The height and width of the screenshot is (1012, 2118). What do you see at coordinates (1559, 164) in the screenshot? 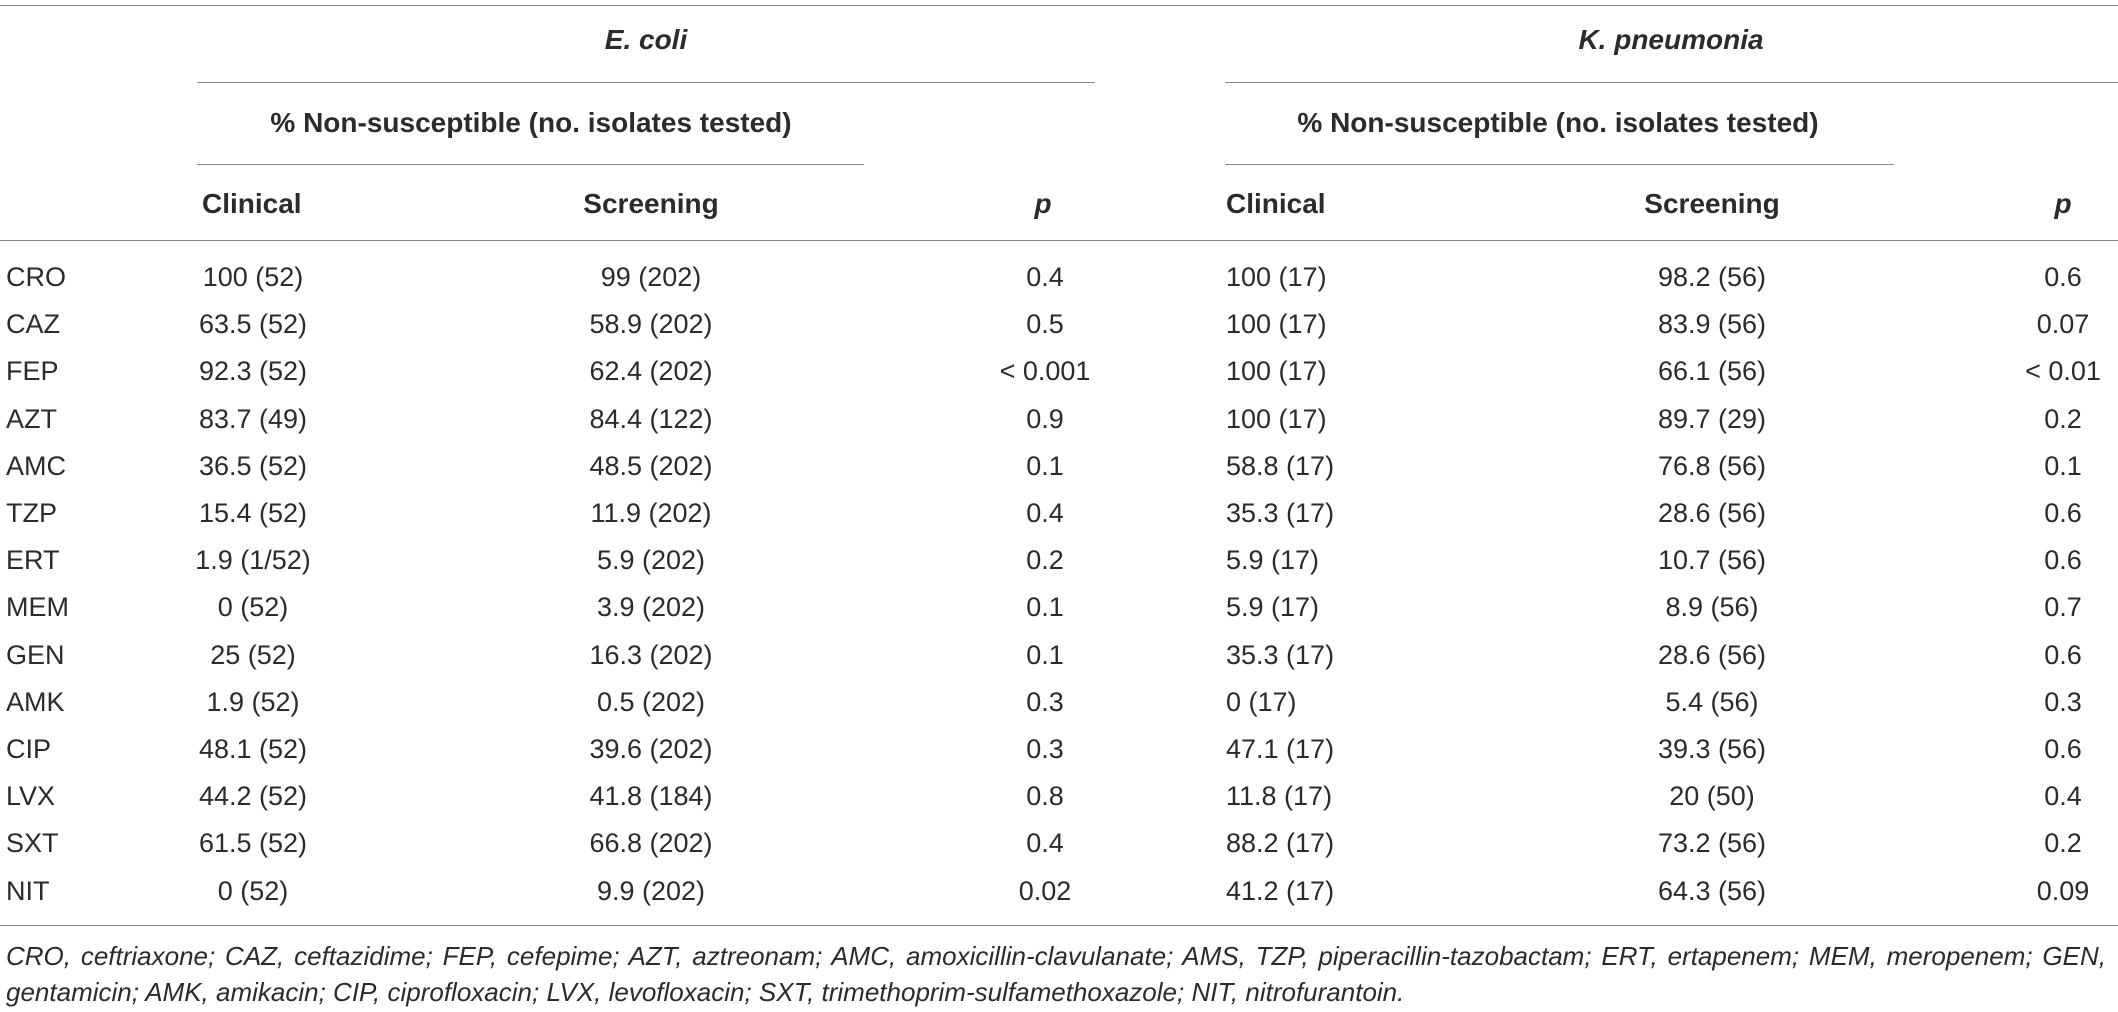
I see `kpn-subheader-rule` at bounding box center [1559, 164].